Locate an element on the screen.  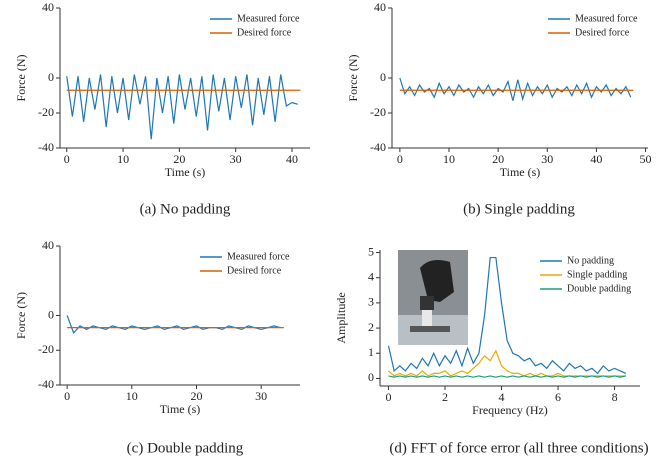
x-tick-label: 6 is located at coordinates (558, 397).